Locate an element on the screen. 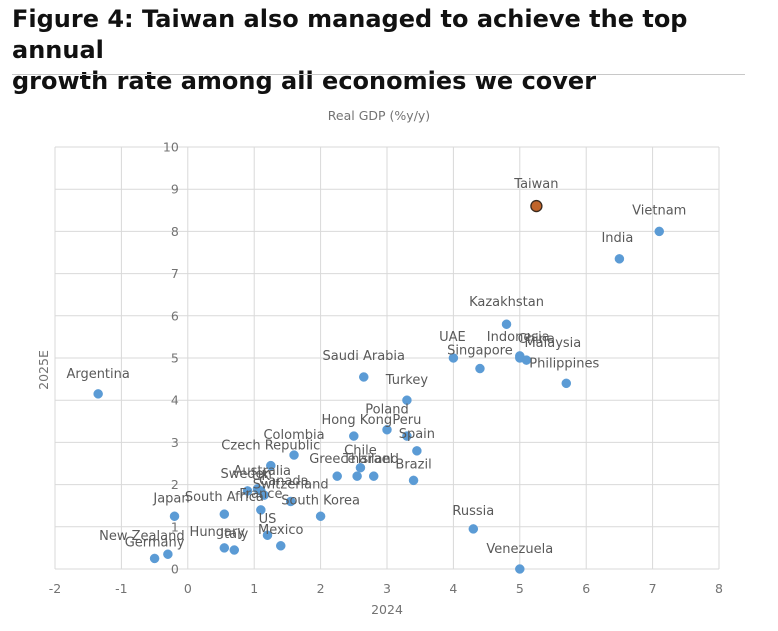 This screenshot has width=778, height=631. point-label: Kazakhstan is located at coordinates (506, 302).